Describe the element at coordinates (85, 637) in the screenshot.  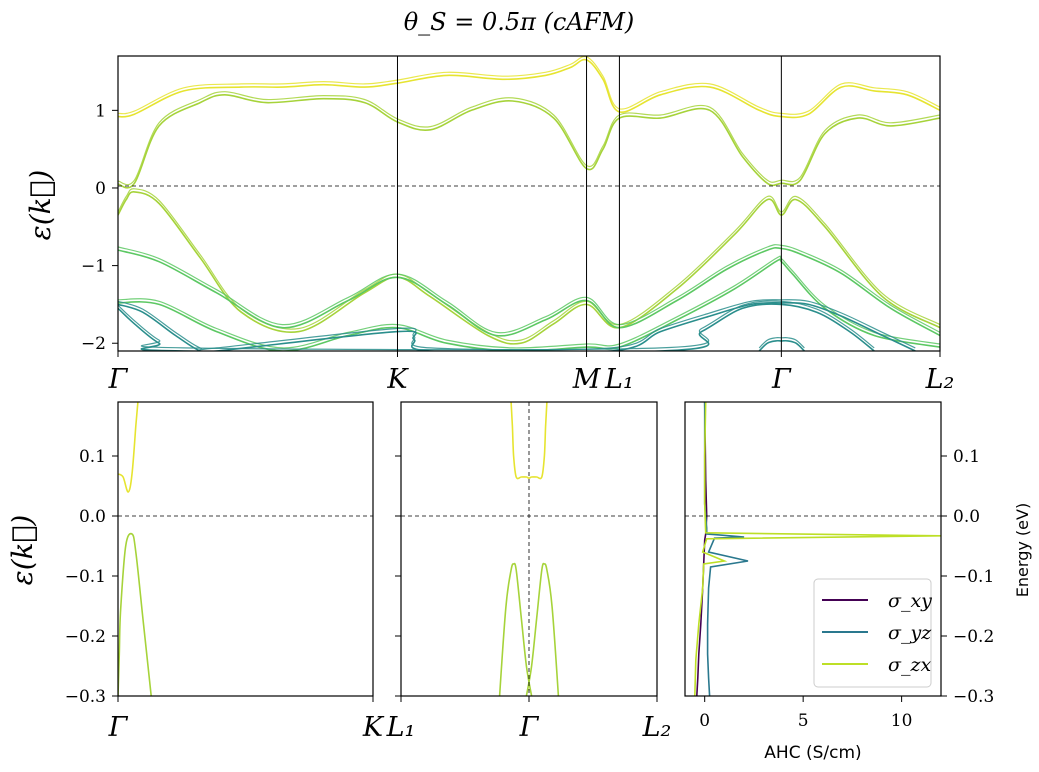
I see `bottom-left-ytick-label: −0.2` at that location.